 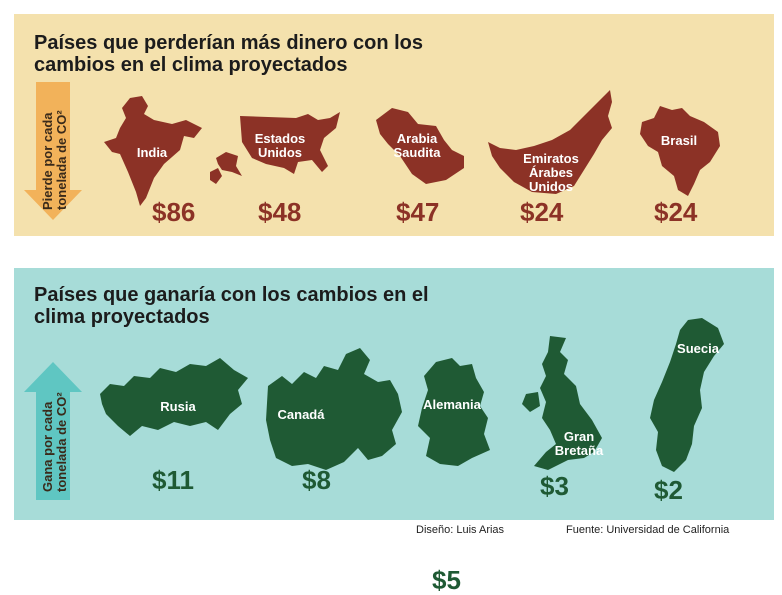 I want to click on uae-map-icon, so click(x=550, y=142).